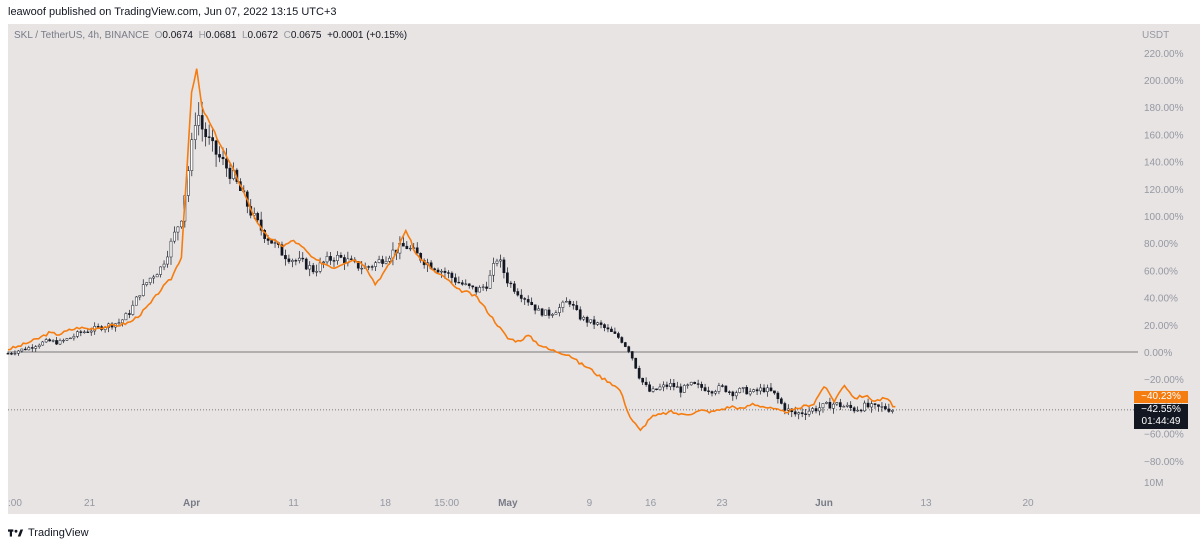 Image resolution: width=1200 pixels, height=548 pixels. Describe the element at coordinates (48, 533) in the screenshot. I see `tradingview-brand: TradingView` at that location.